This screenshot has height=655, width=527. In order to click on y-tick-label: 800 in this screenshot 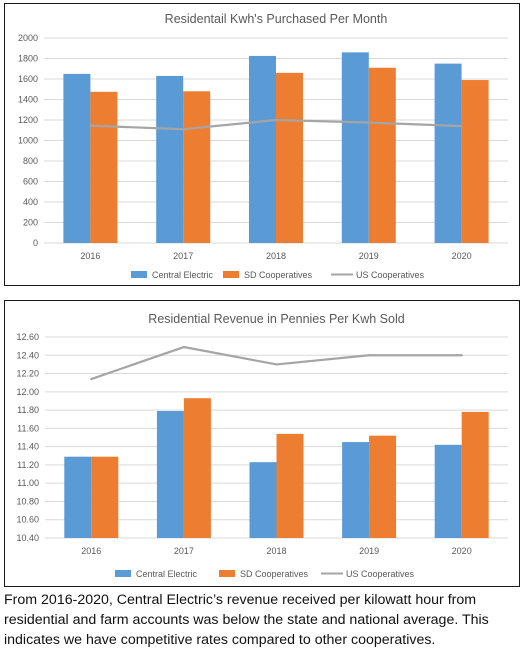, I will do `click(30, 161)`.